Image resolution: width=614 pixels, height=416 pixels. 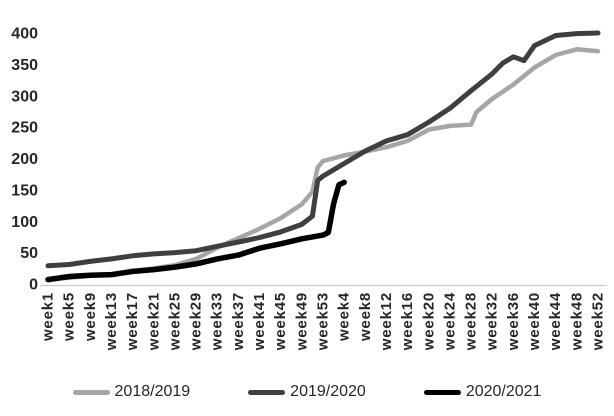 What do you see at coordinates (24, 65) in the screenshot?
I see `y-axis-label: 350` at bounding box center [24, 65].